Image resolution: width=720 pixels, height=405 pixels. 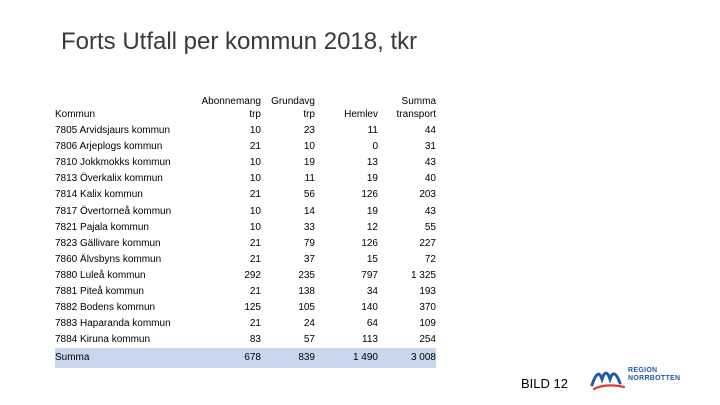 What do you see at coordinates (252, 308) in the screenshot?
I see `cell-abonnemang: 125` at bounding box center [252, 308].